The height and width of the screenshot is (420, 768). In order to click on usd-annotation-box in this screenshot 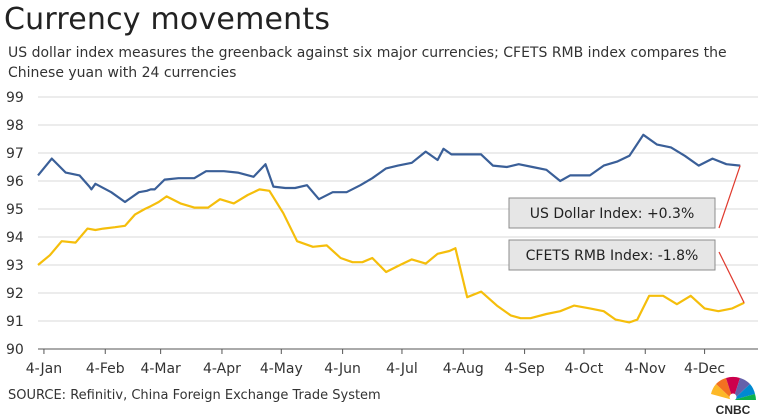, I will do `click(612, 213)`.